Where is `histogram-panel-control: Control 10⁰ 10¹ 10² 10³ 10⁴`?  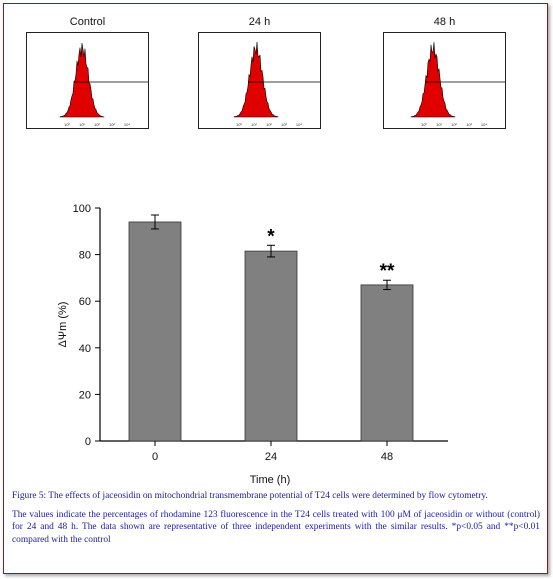
histogram-panel-control: Control 10⁰ 10¹ 10² 10³ 10⁴ is located at coordinates (87, 66).